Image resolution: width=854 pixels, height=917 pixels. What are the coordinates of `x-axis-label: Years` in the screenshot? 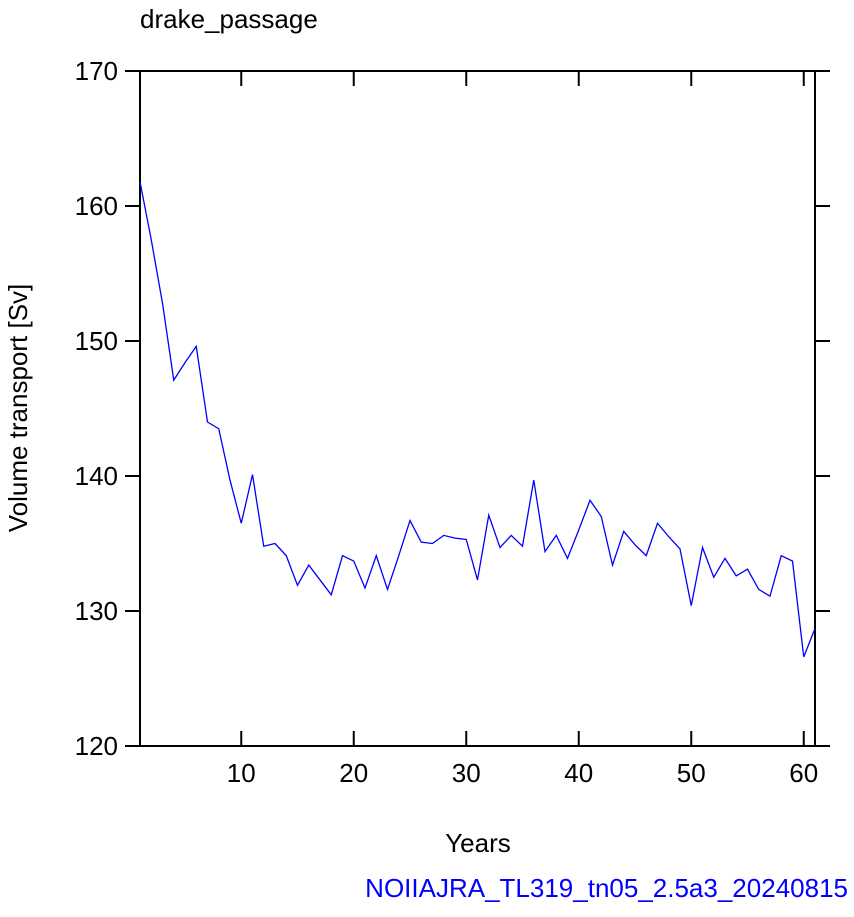 It's located at (478, 843).